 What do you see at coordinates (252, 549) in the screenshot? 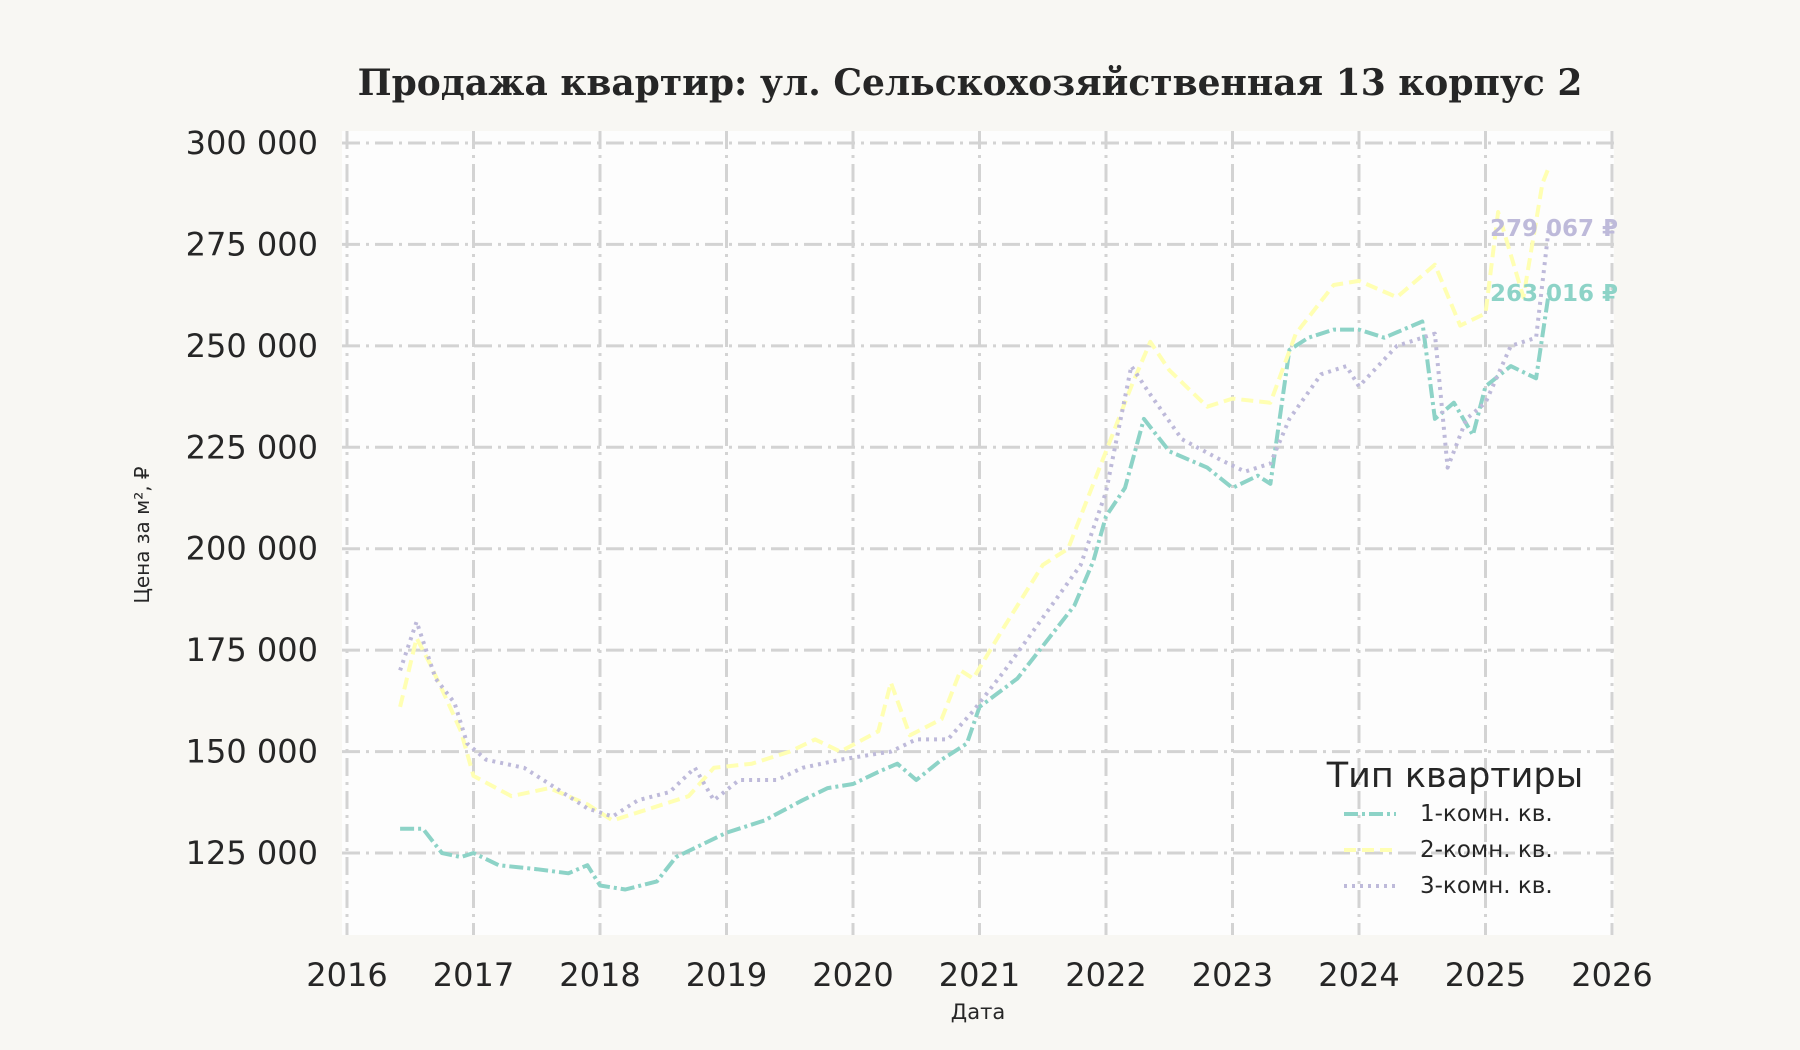
I see `y-tick-label: 200 000` at bounding box center [252, 549].